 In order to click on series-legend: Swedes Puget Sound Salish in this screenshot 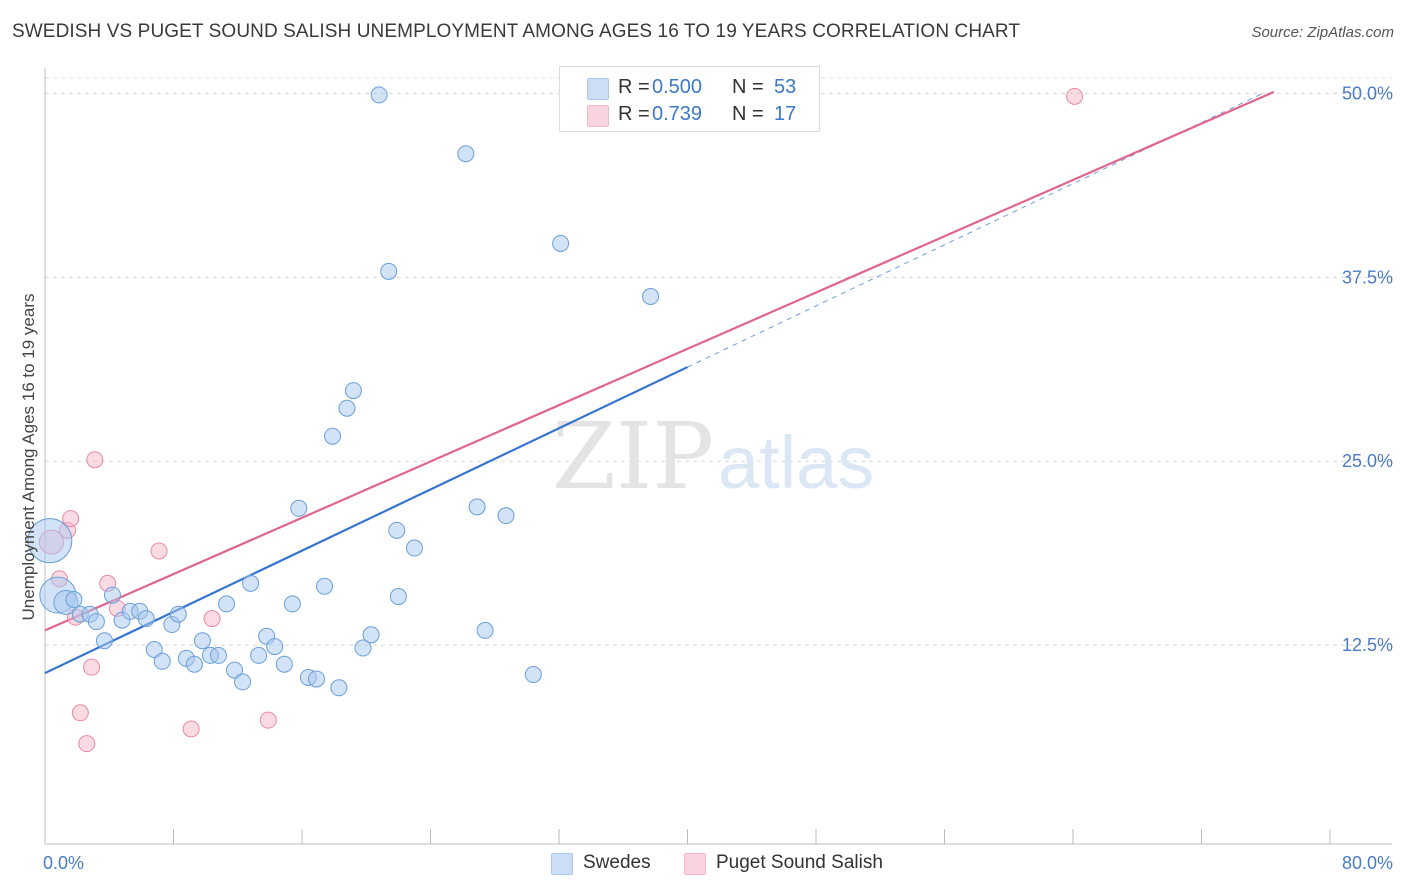, I will do `click(703, 865)`.